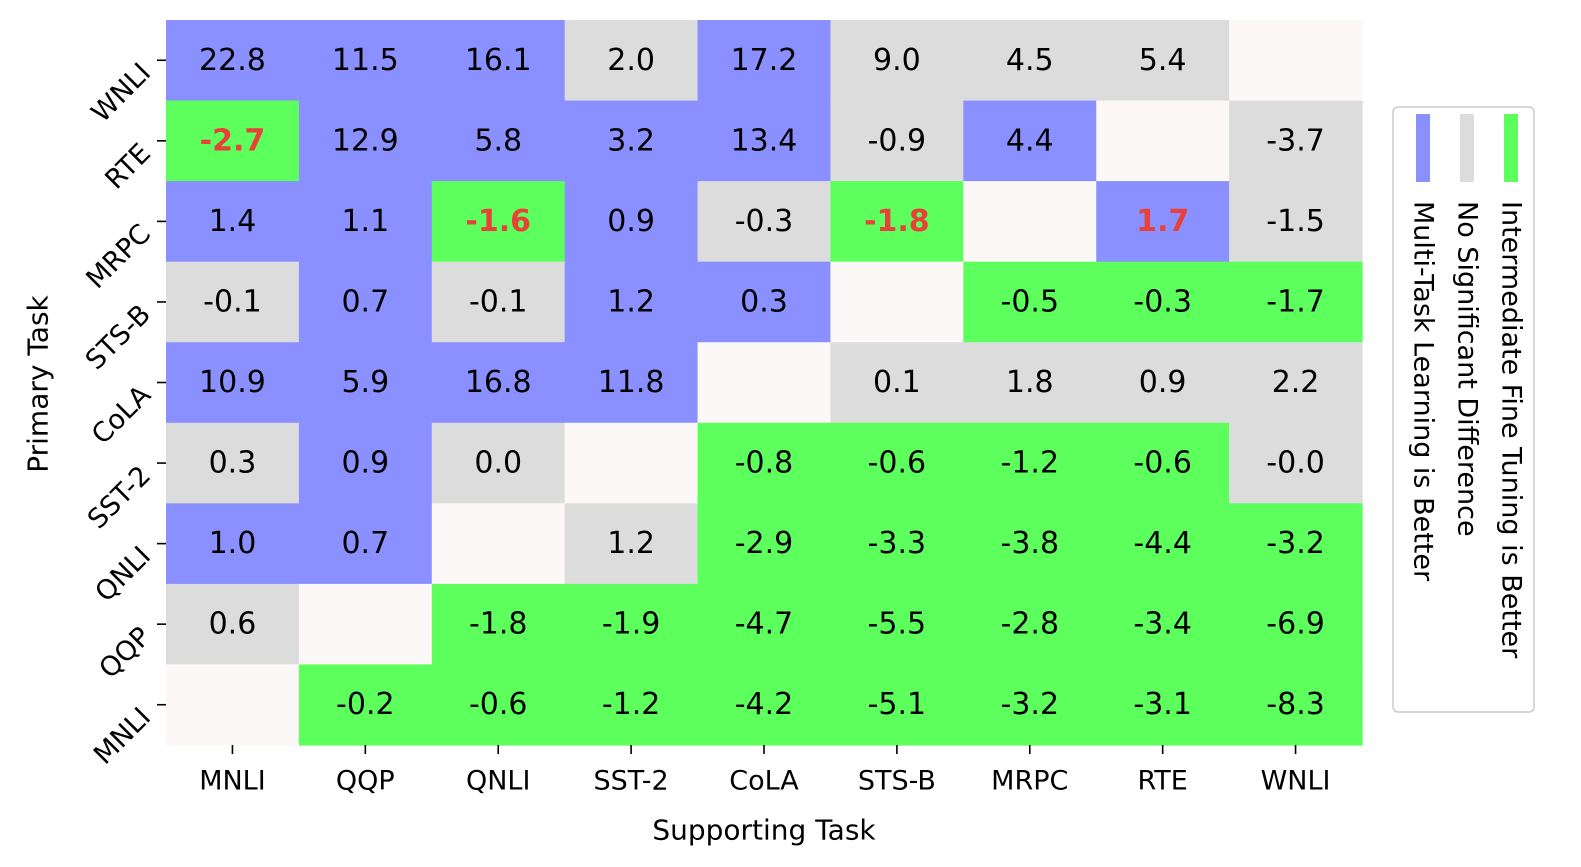  I want to click on cell-value-label: -0.2, so click(365, 704).